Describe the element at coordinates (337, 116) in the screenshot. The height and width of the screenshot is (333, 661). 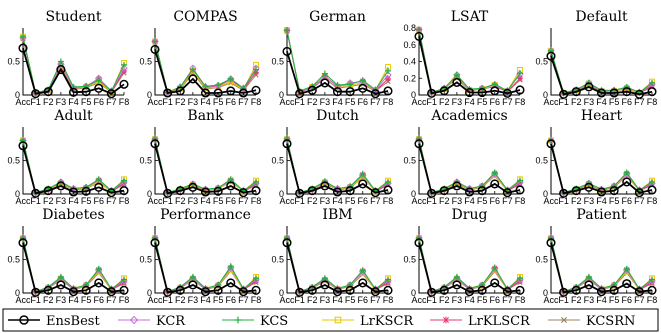
I see `panel-title: Dutch` at that location.